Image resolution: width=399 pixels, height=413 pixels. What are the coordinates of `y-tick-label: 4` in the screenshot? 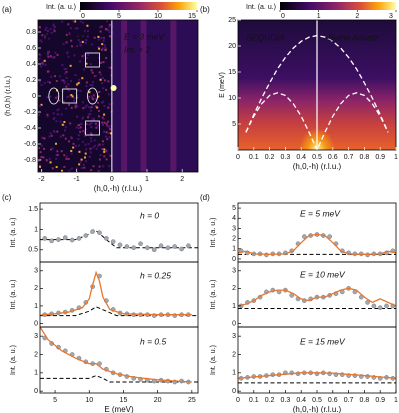 It's located at (234, 218).